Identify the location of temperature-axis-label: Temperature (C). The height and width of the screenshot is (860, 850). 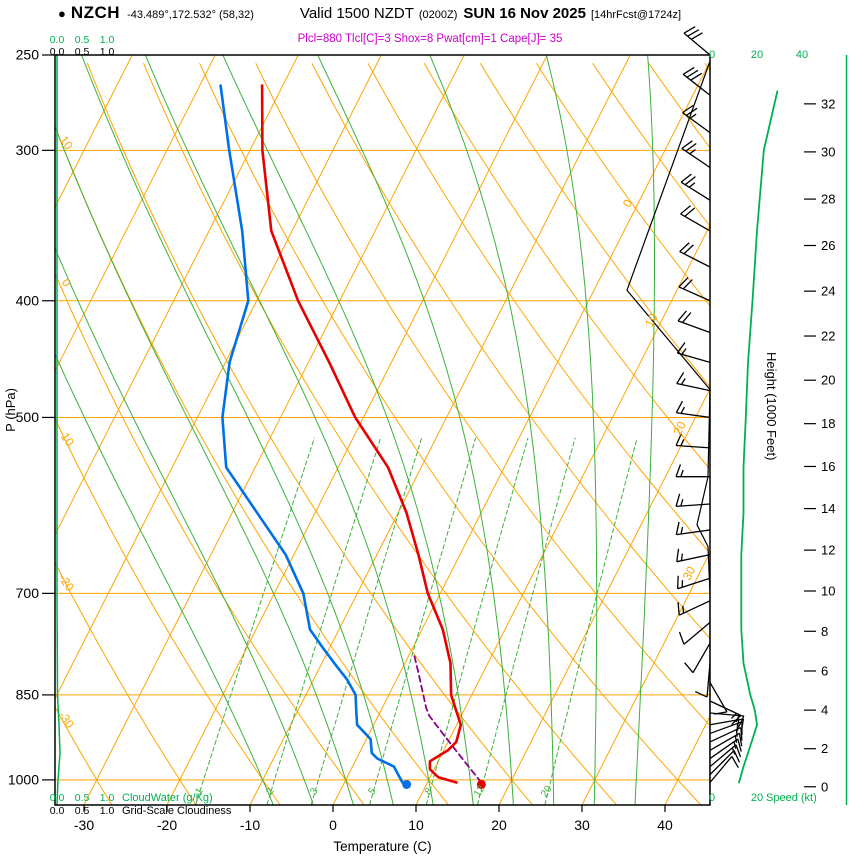
(382, 846).